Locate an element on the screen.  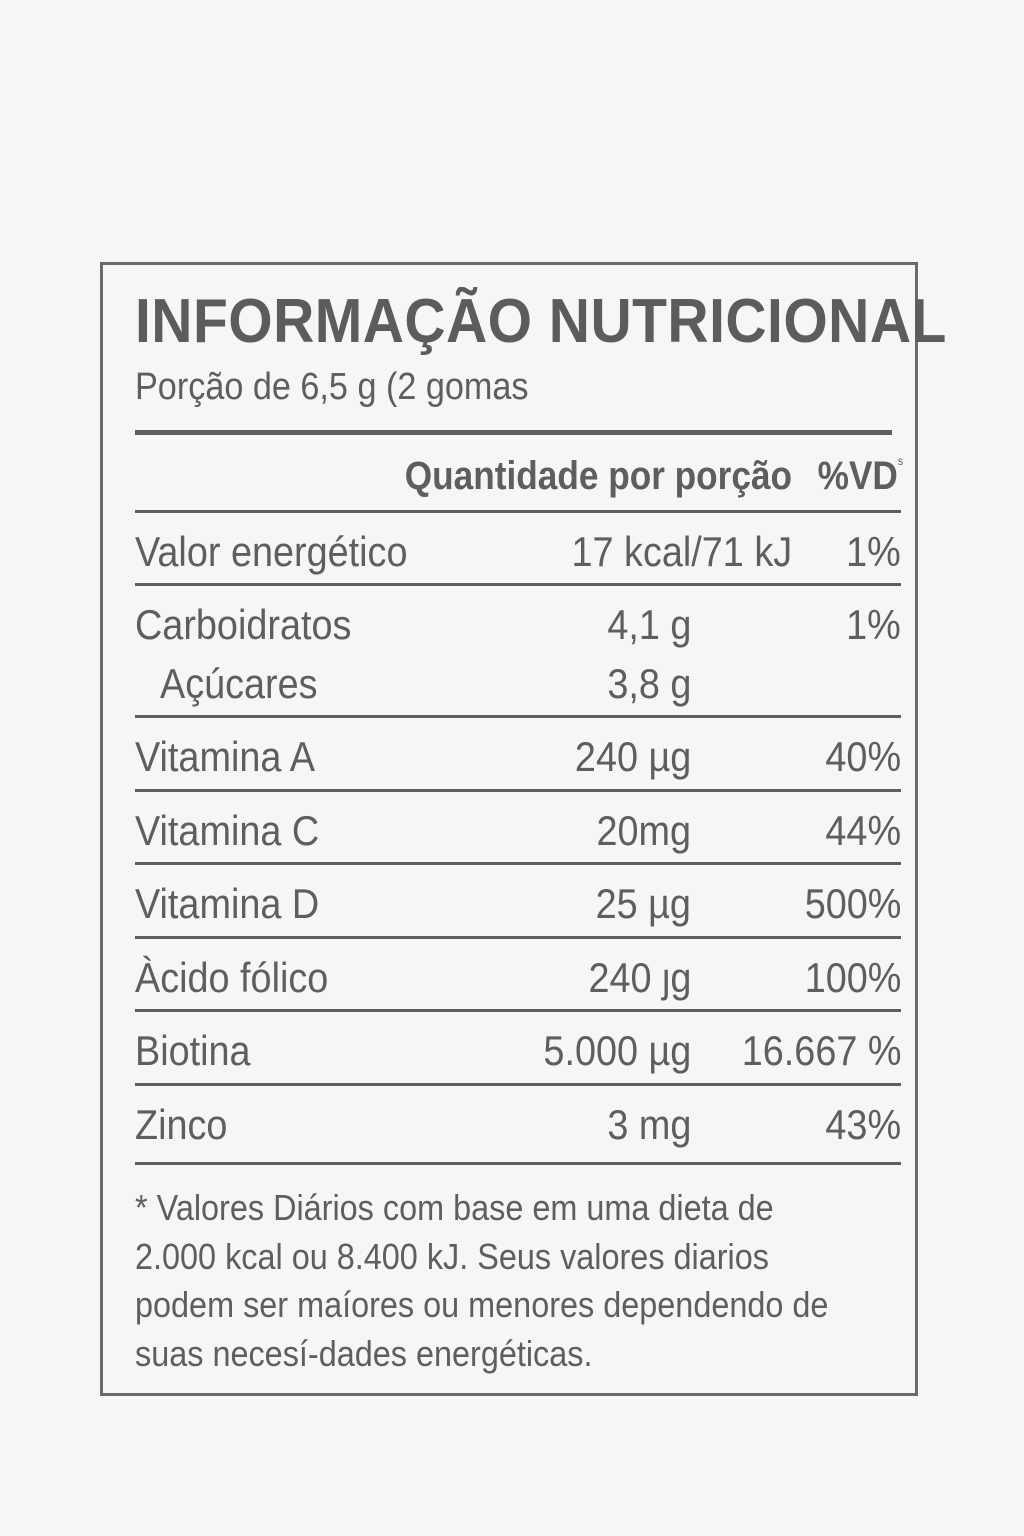
row-name-biotin: Biotina is located at coordinates (193, 1050).